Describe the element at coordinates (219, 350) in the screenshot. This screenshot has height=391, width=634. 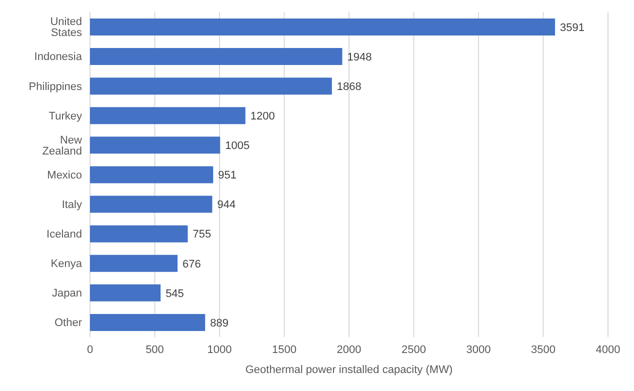
I see `x-tick-label: 1000` at that location.